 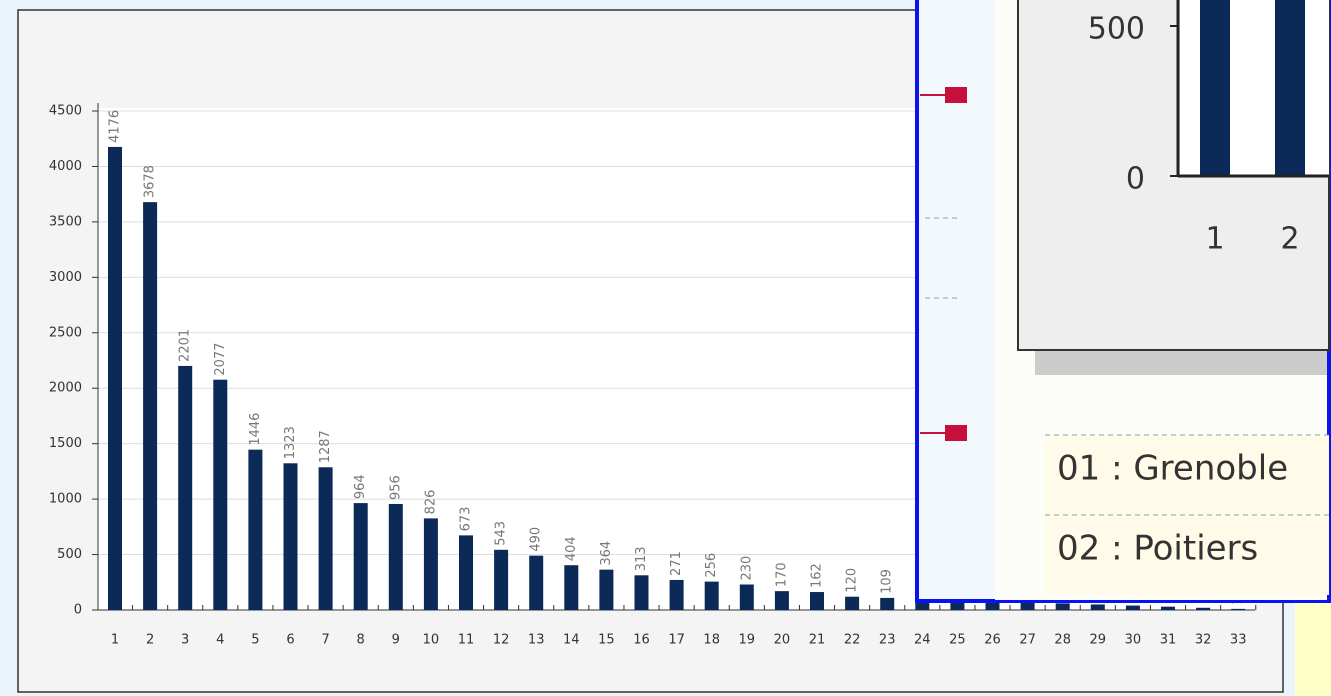 I want to click on x-tick-label: 32, so click(x=1203, y=640).